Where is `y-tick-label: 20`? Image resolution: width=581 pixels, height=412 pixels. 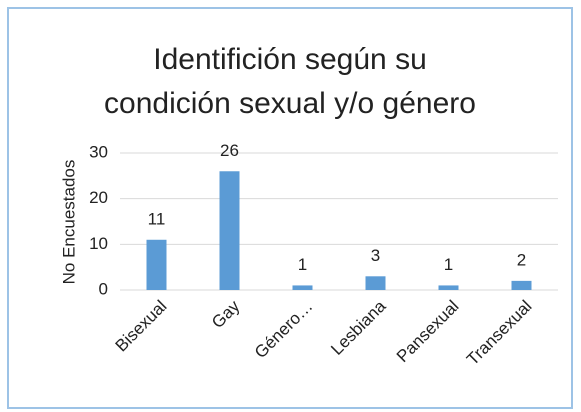 y-tick-label: 20 is located at coordinates (98, 197).